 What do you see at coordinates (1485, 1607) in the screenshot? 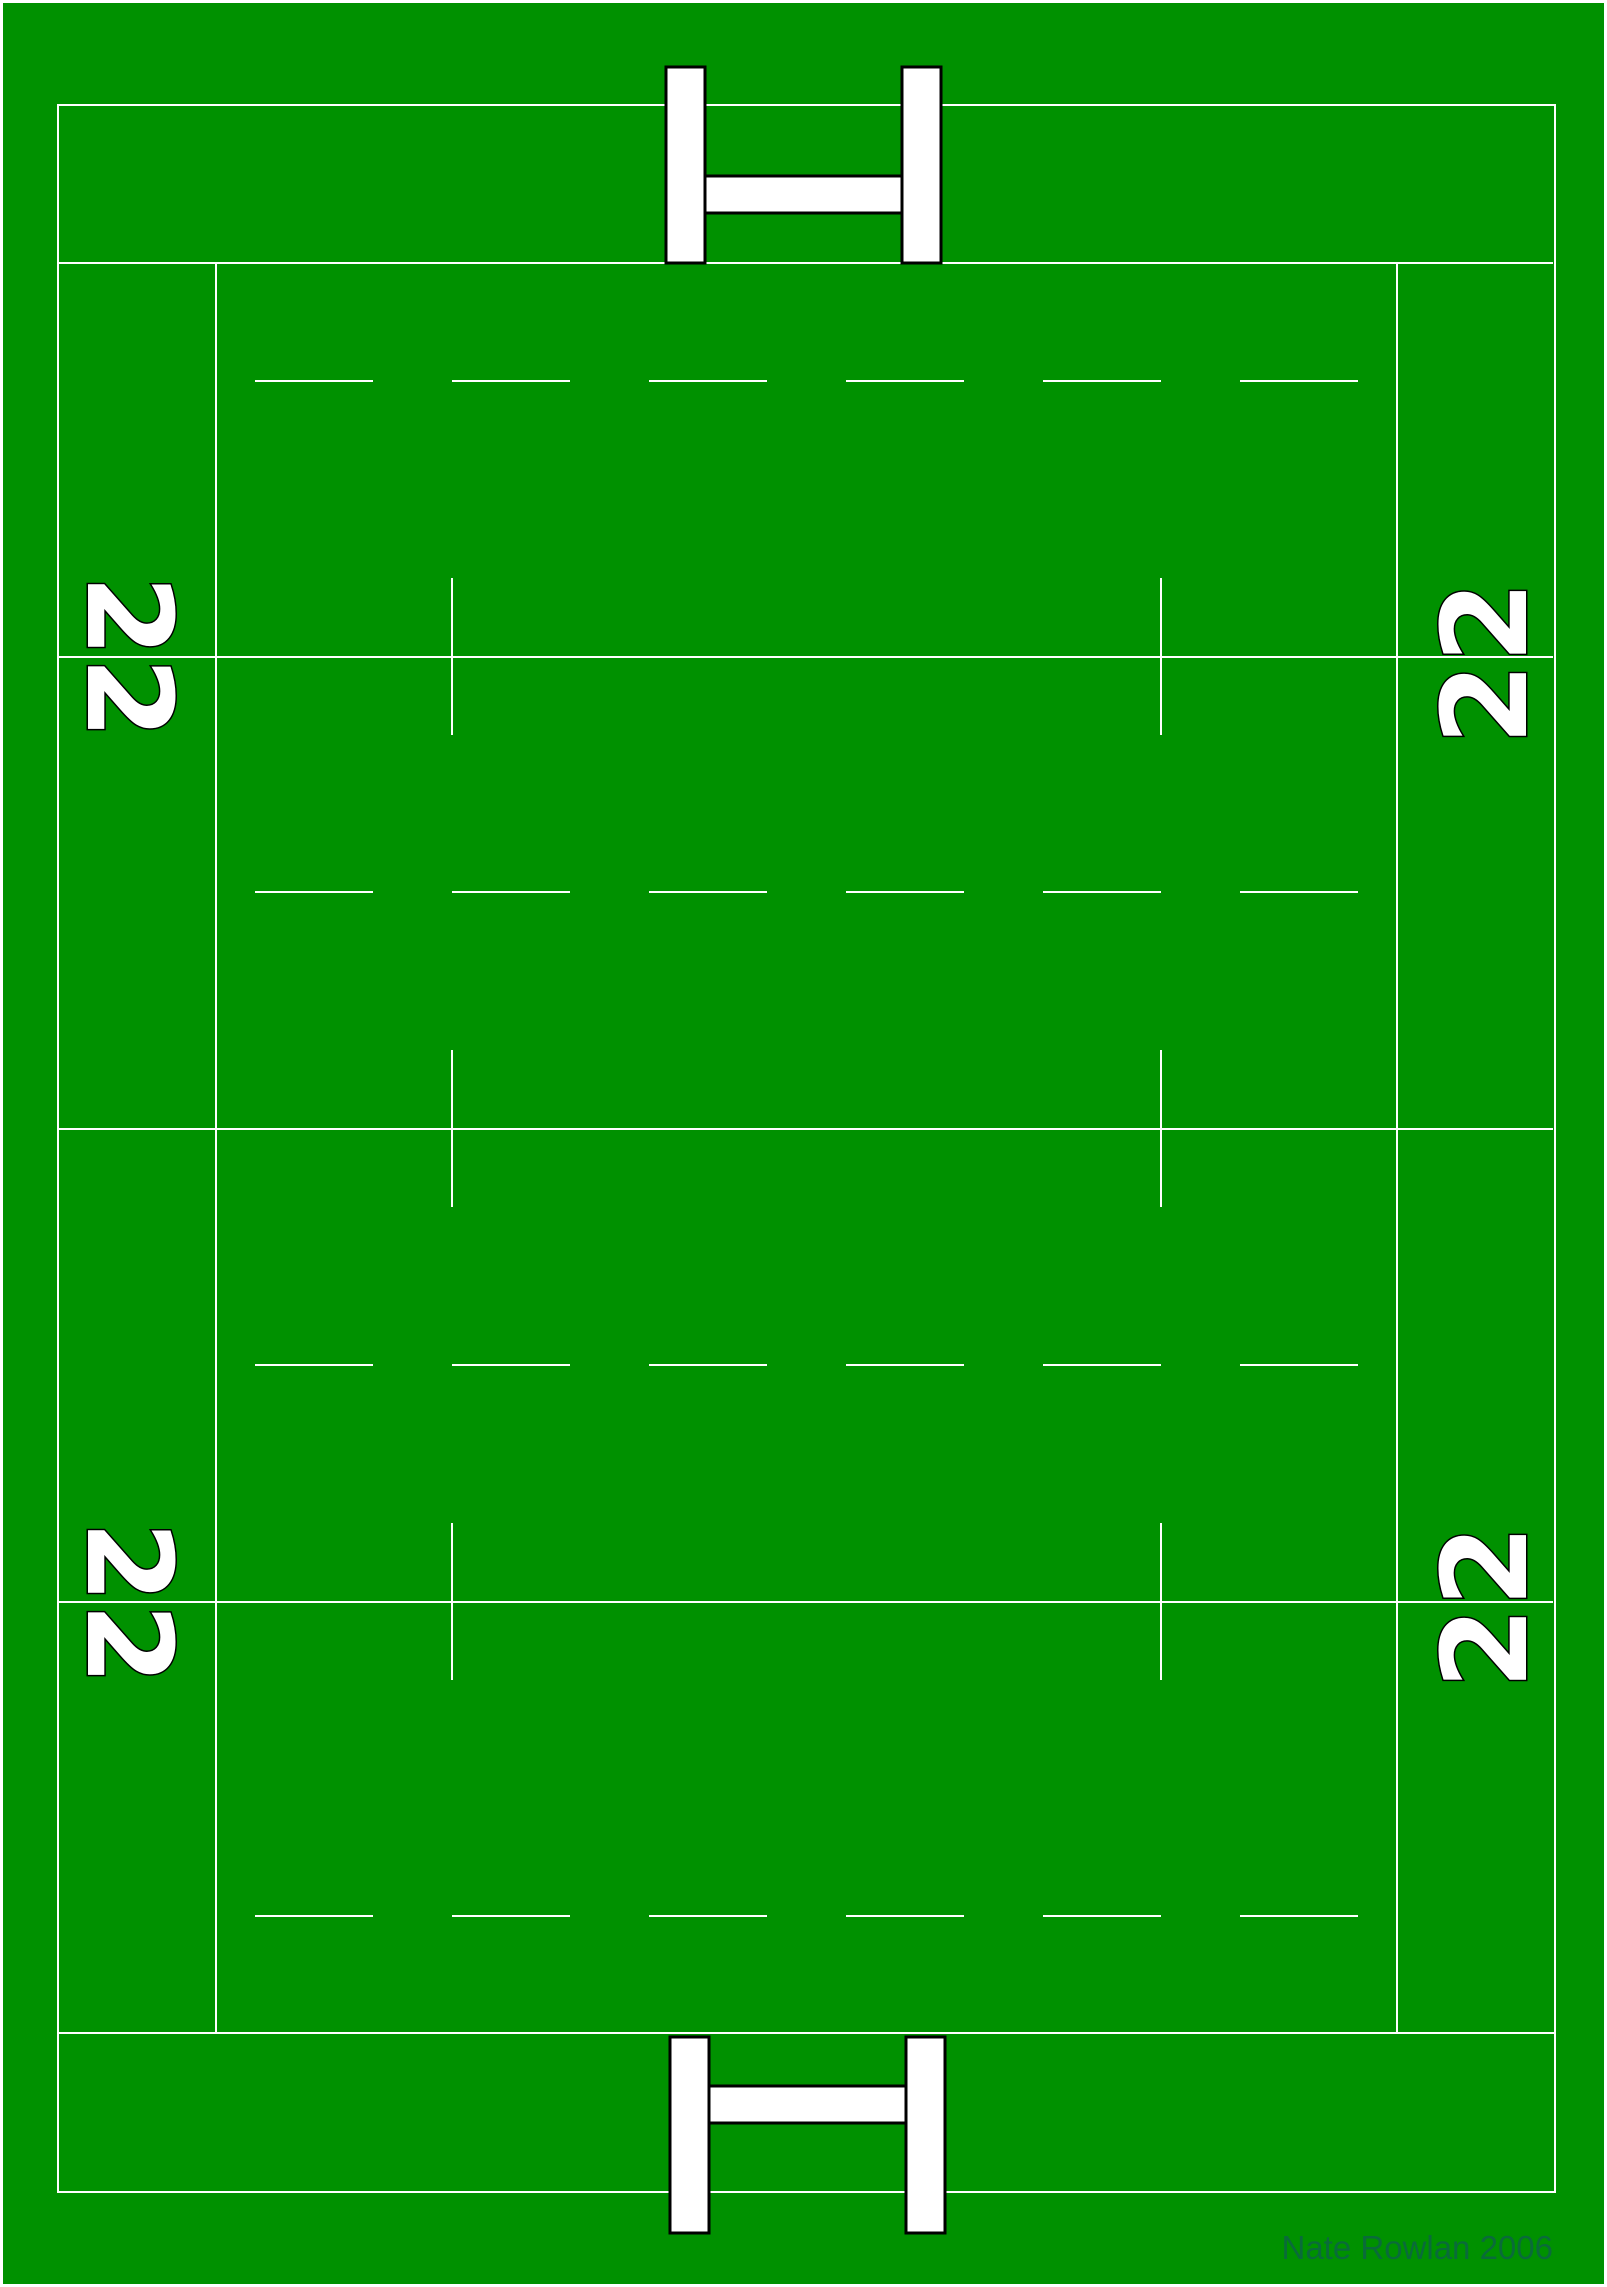
I see `zone-label-bottom-right: 22` at bounding box center [1485, 1607].